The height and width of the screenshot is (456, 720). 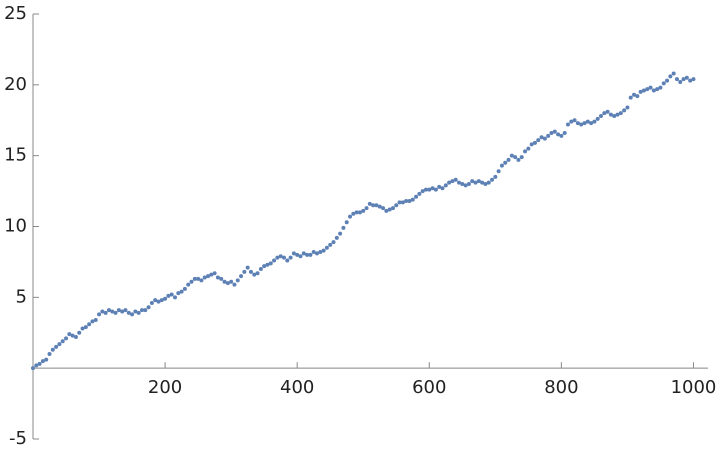 What do you see at coordinates (561, 387) in the screenshot?
I see `x-tick-label: 800` at bounding box center [561, 387].